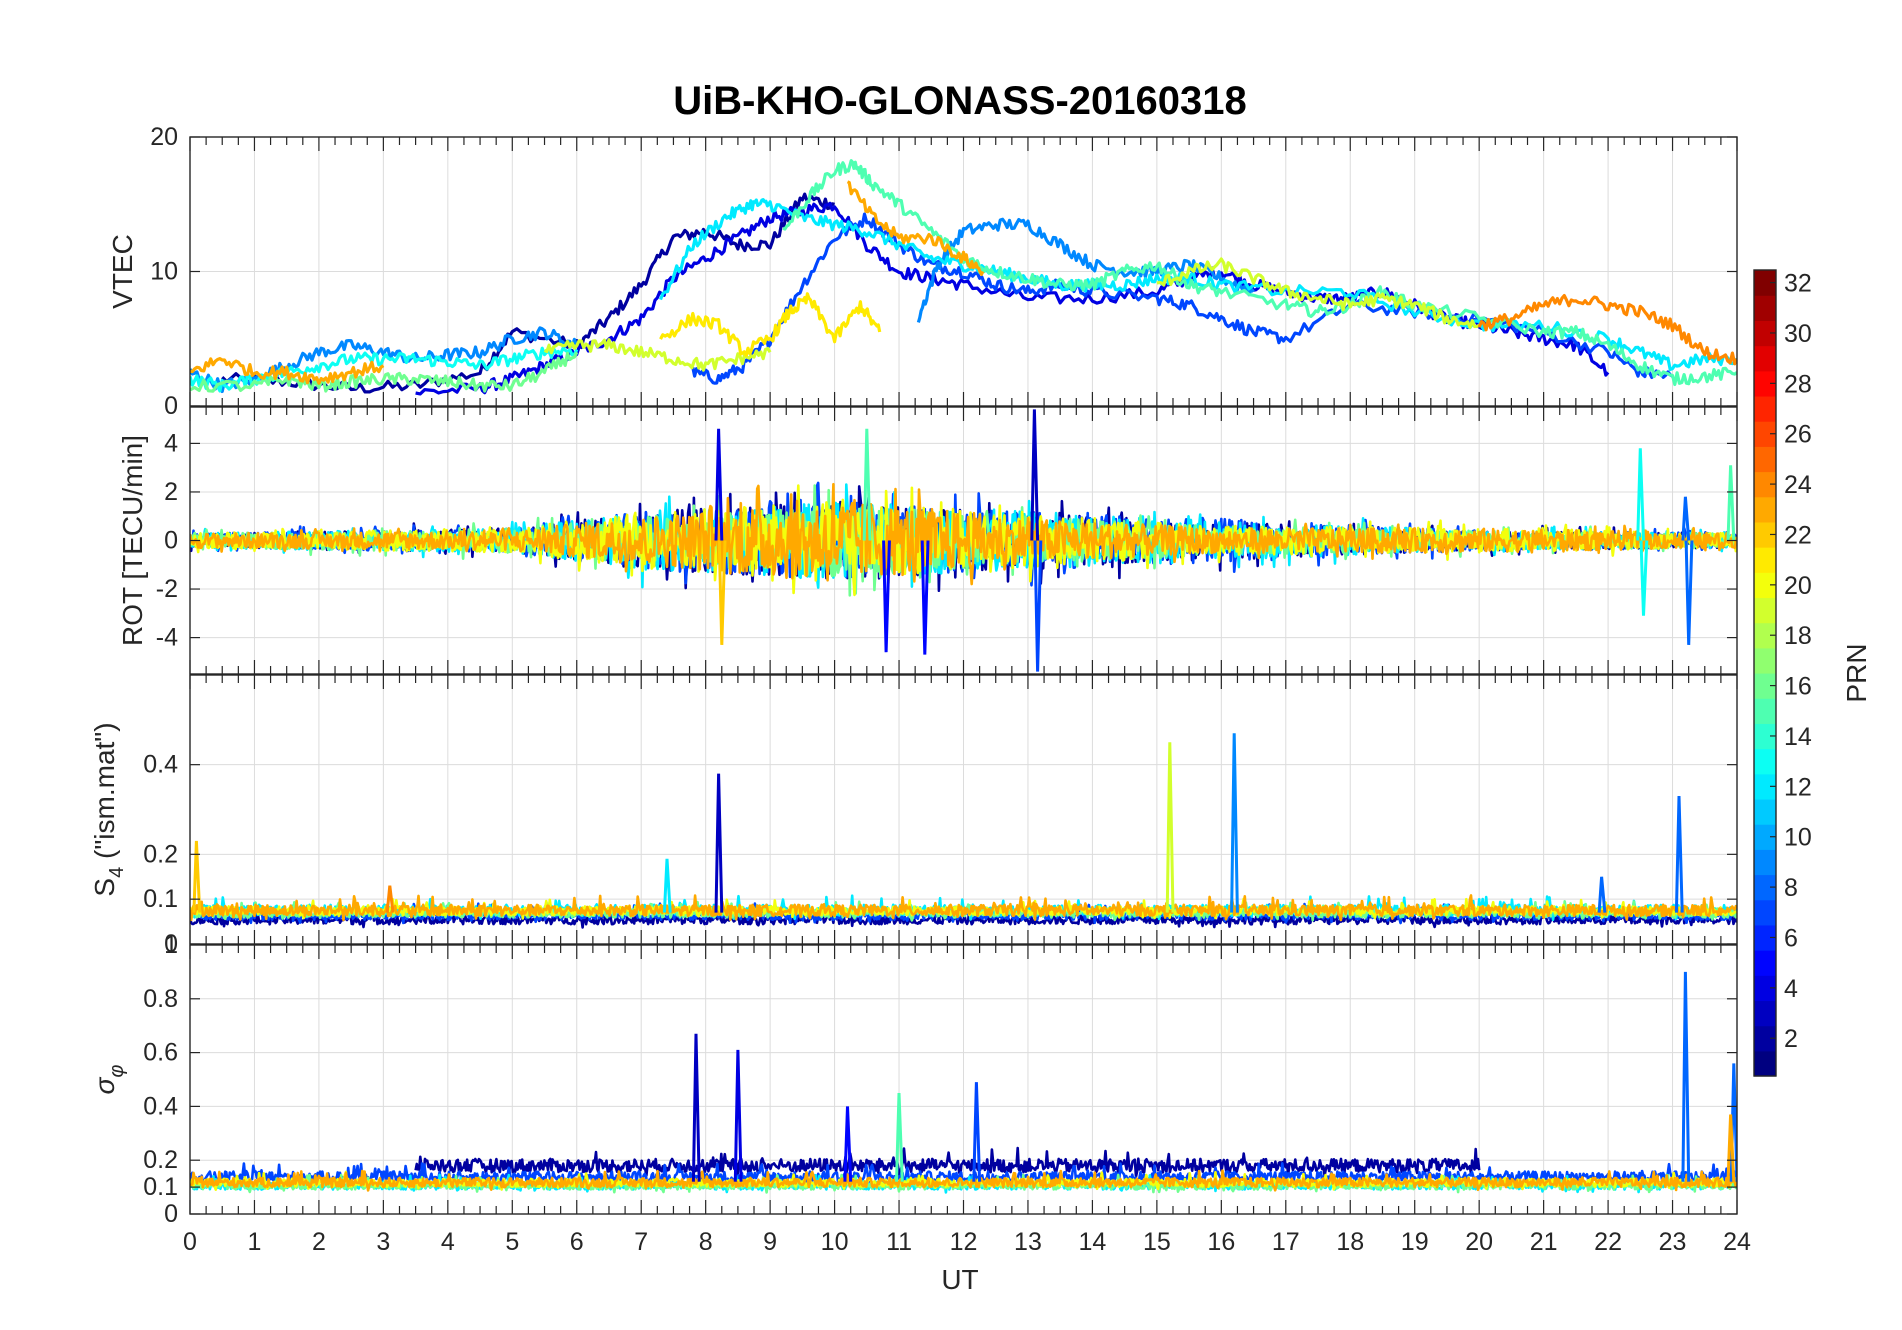  What do you see at coordinates (1856, 672) in the screenshot?
I see `colorbar-label: PRN` at bounding box center [1856, 672].